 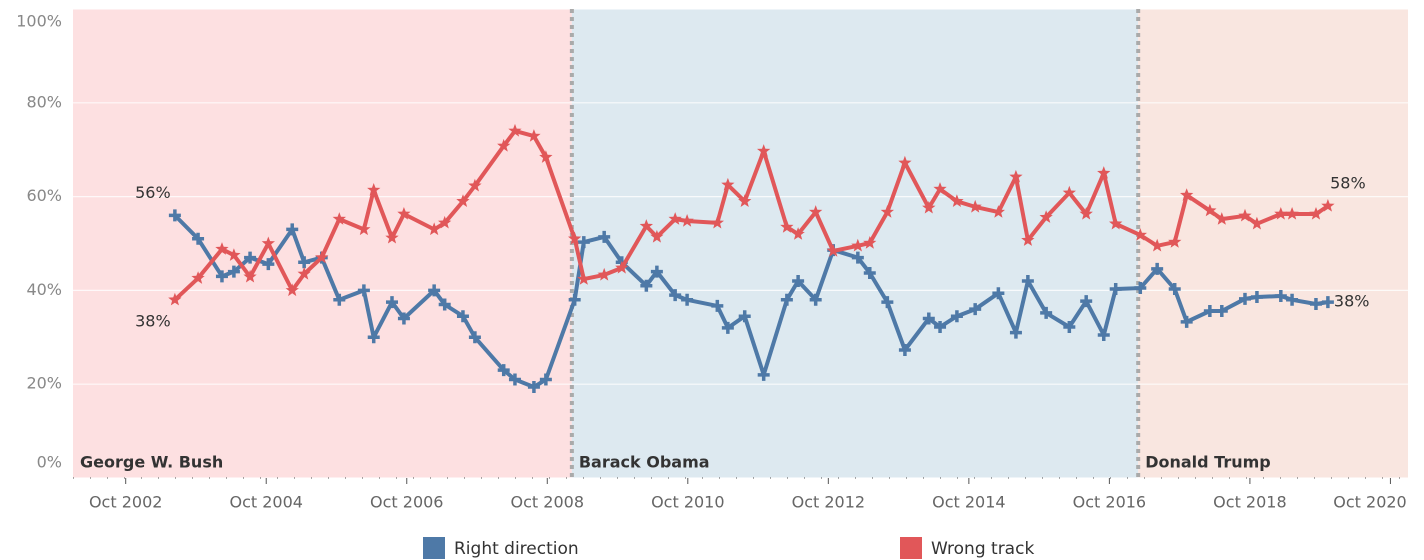 What do you see at coordinates (1249, 502) in the screenshot?
I see `x-tick-label: Oct 2018` at bounding box center [1249, 502].